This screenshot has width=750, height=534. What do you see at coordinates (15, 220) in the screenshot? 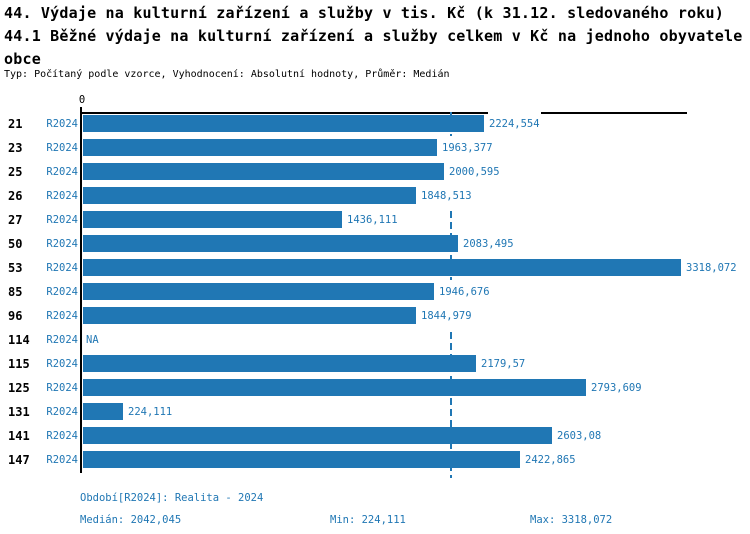
I see `row-category-label: 27` at bounding box center [15, 220].